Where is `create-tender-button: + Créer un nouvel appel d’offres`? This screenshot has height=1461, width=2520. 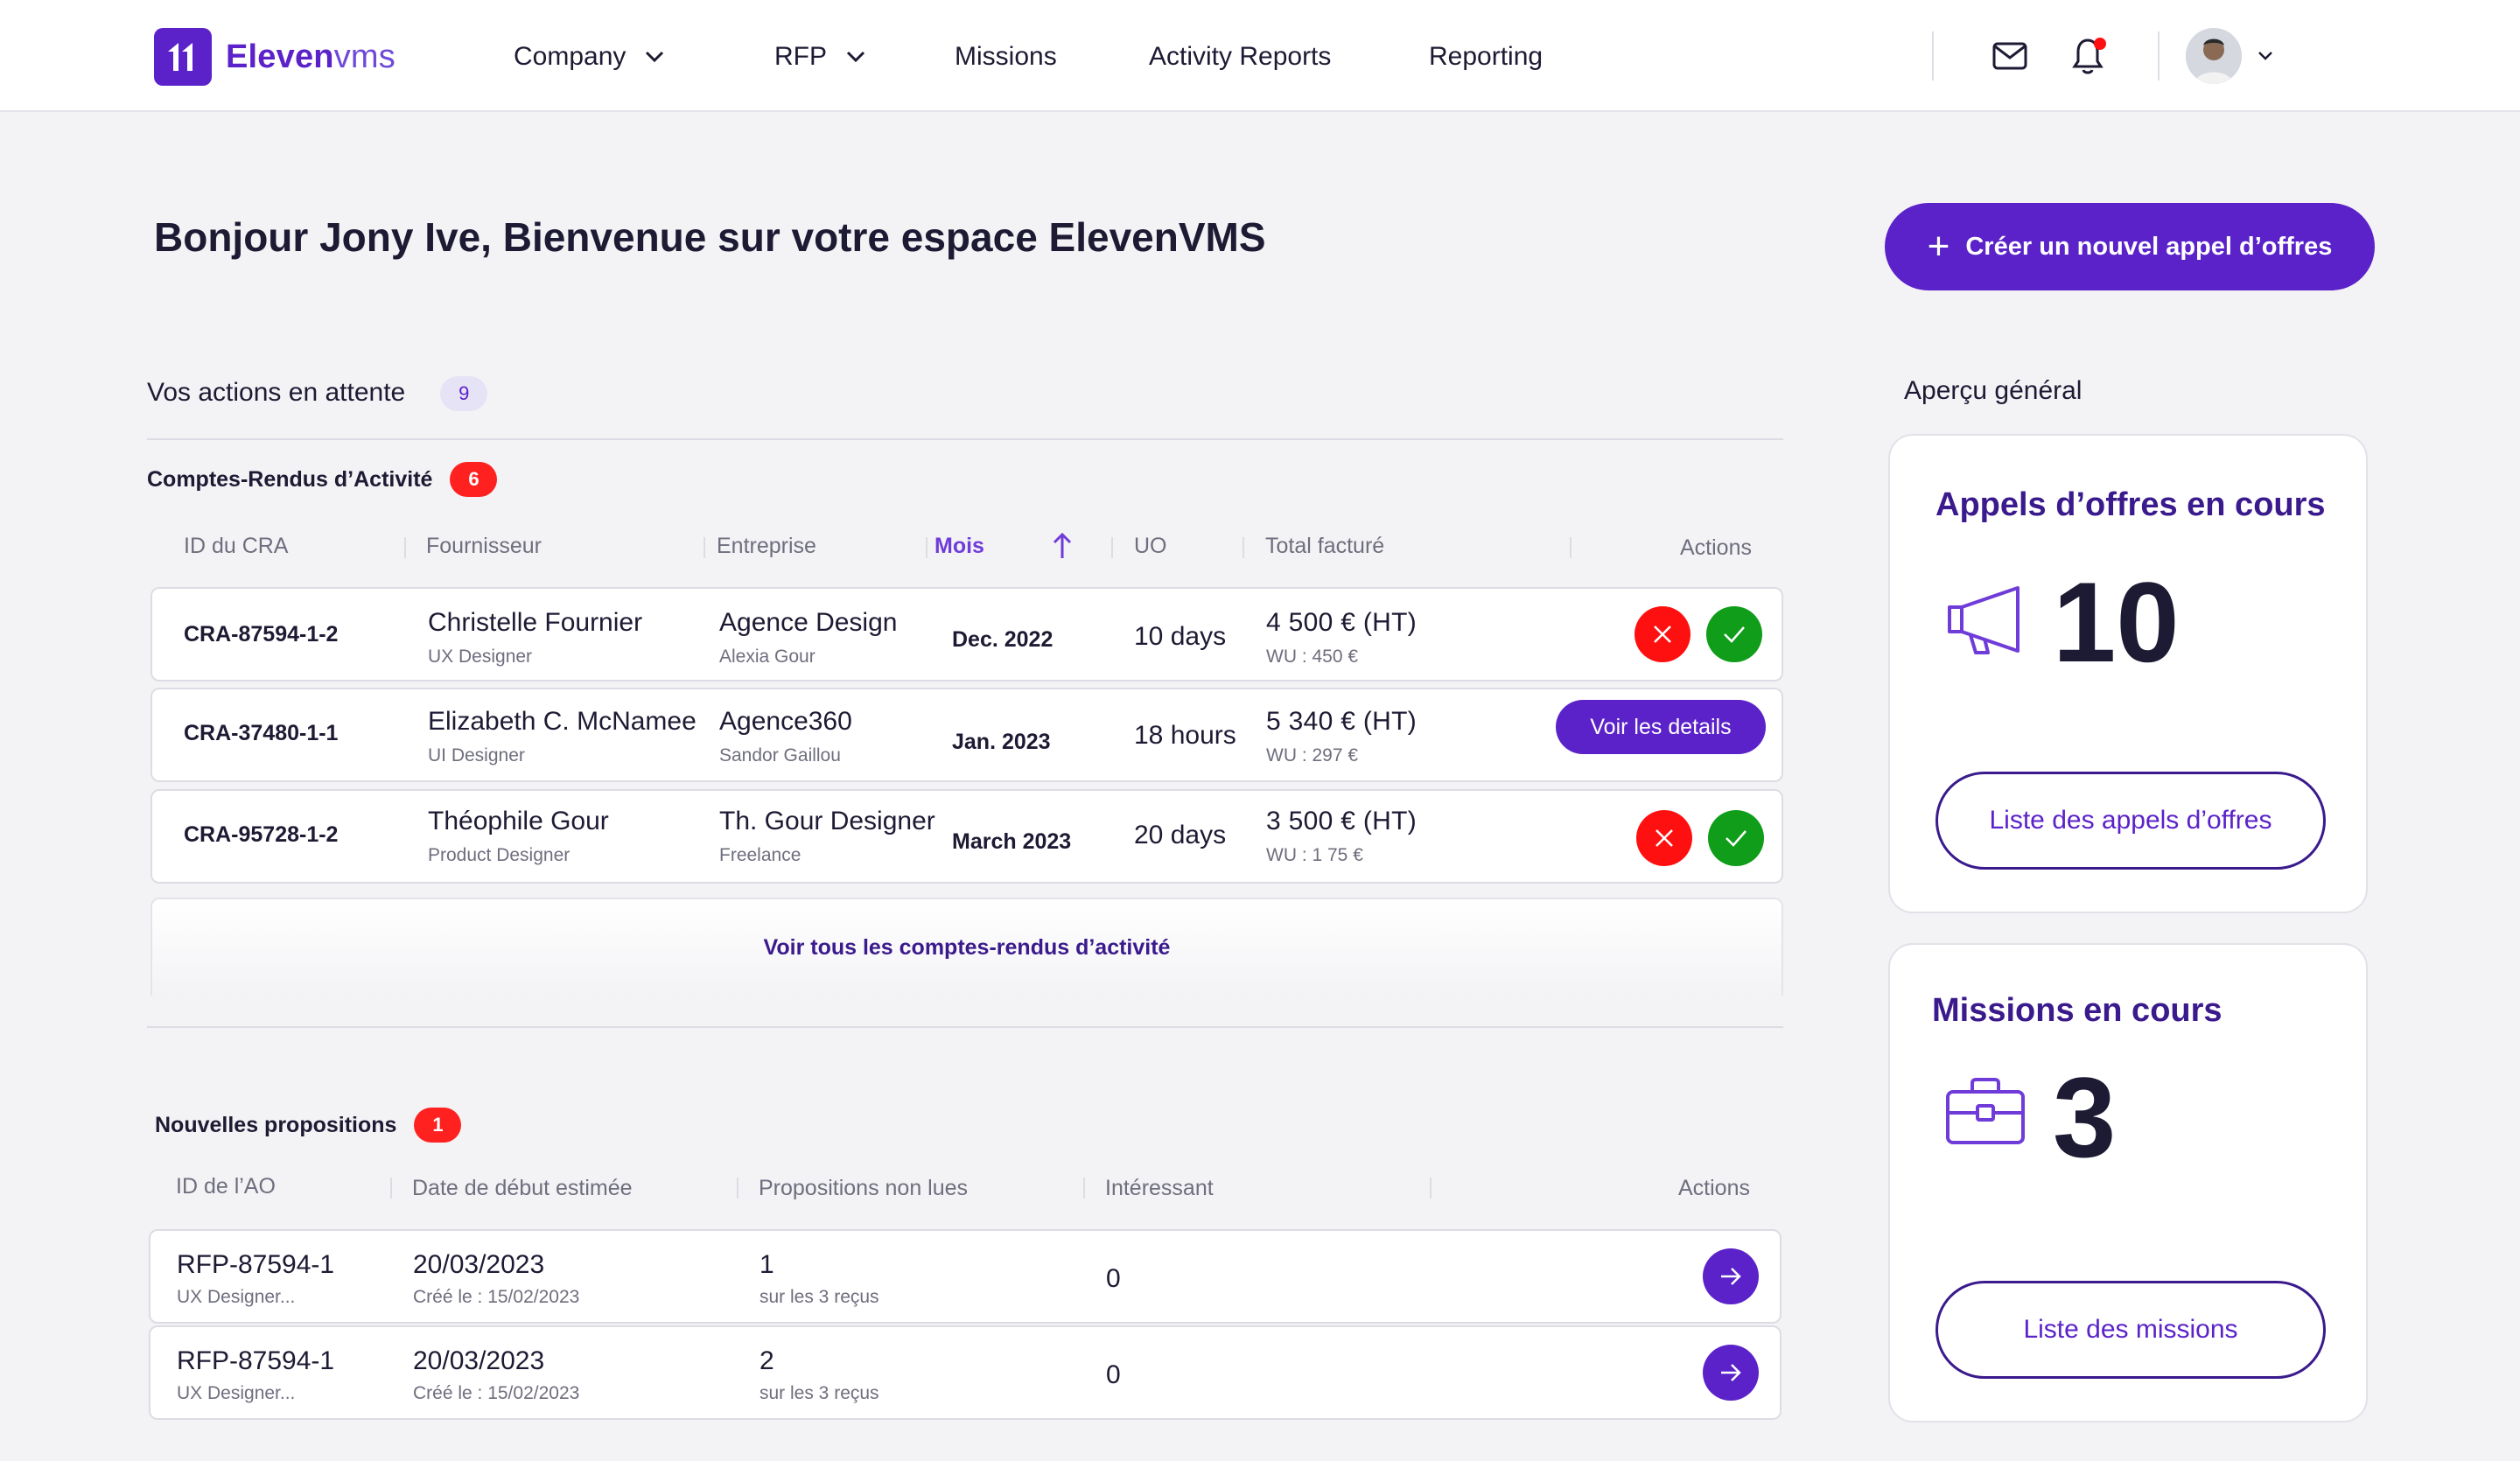
create-tender-button: + Créer un nouvel appel d’offres is located at coordinates (2130, 247).